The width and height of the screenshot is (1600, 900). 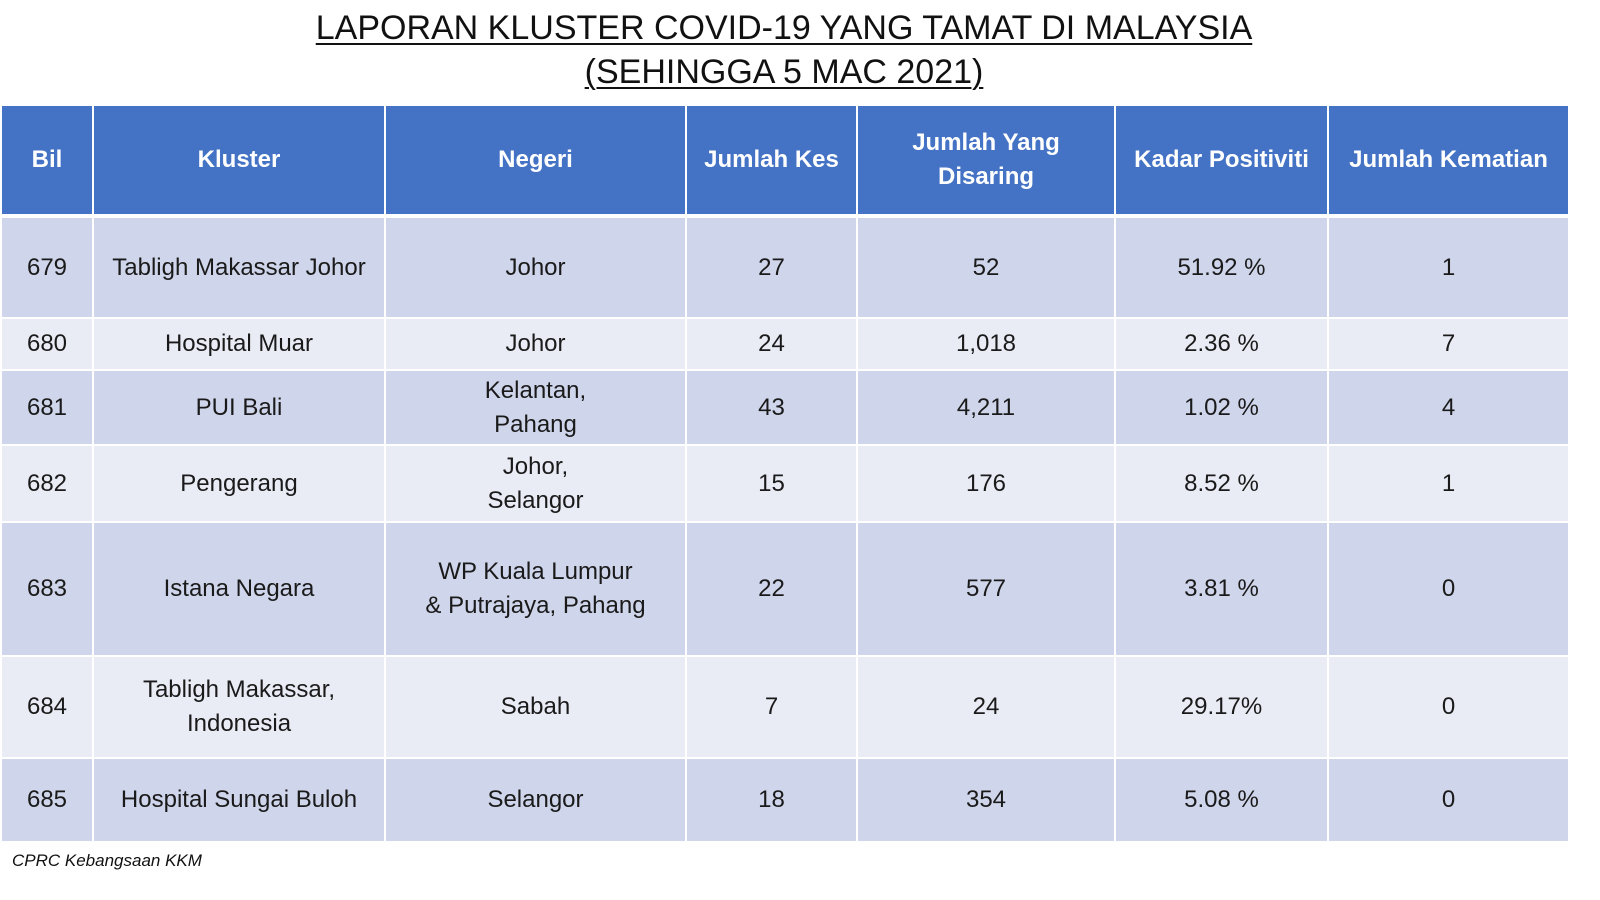 I want to click on cell-bil: 683, so click(x=47, y=589).